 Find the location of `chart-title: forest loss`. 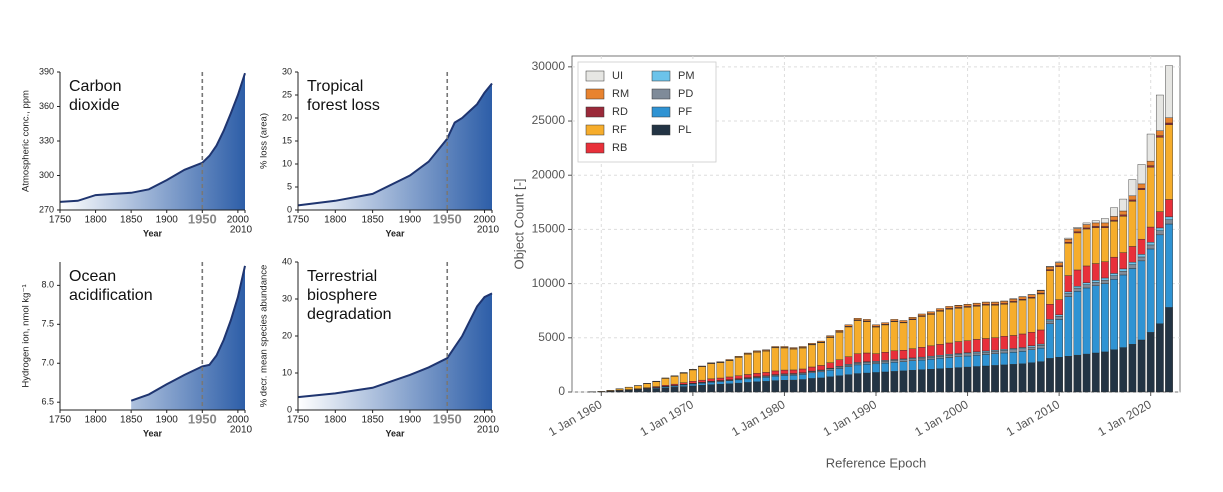

chart-title: forest loss is located at coordinates (343, 105).